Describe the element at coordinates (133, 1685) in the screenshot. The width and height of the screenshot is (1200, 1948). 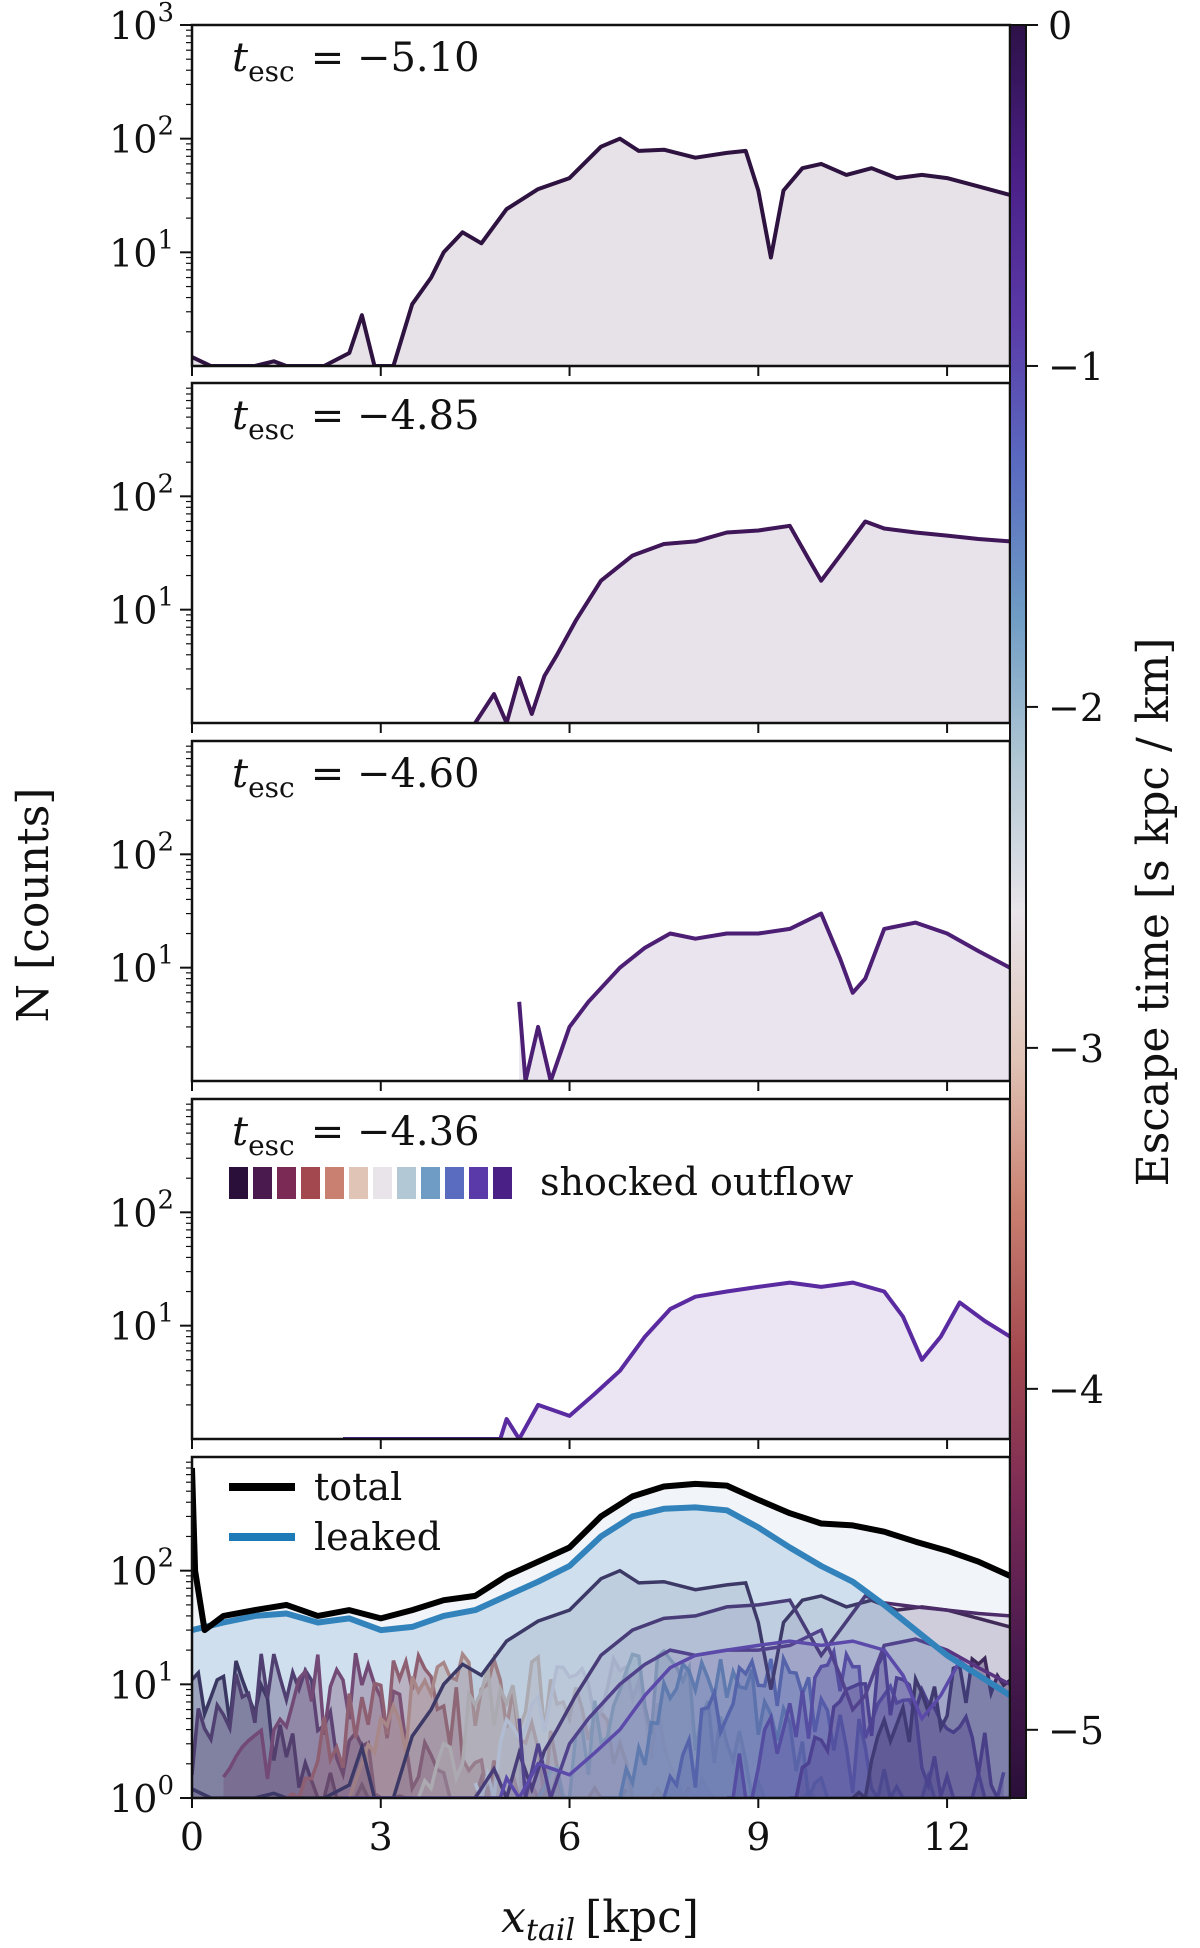
I see `bottom-ytick-base-1: 10` at that location.